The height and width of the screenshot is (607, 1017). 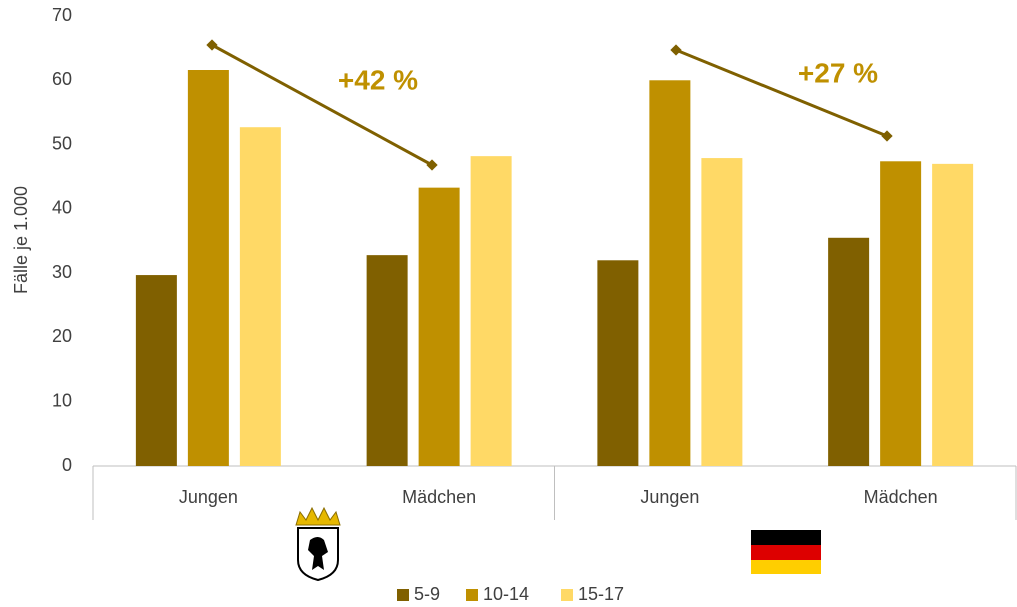 I want to click on annotation: +42 %, so click(x=378, y=79).